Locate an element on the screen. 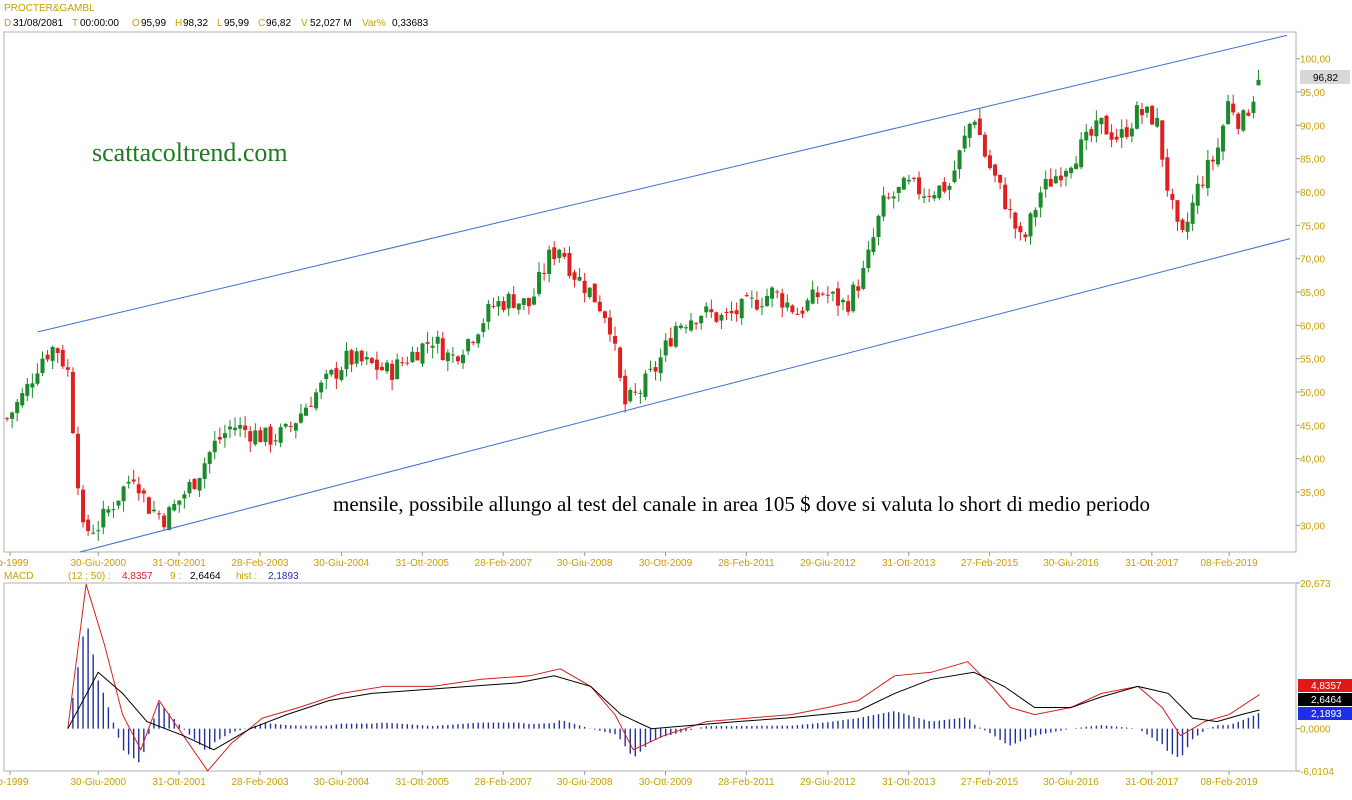 This screenshot has width=1352, height=800. signal-badge is located at coordinates (1325, 699).